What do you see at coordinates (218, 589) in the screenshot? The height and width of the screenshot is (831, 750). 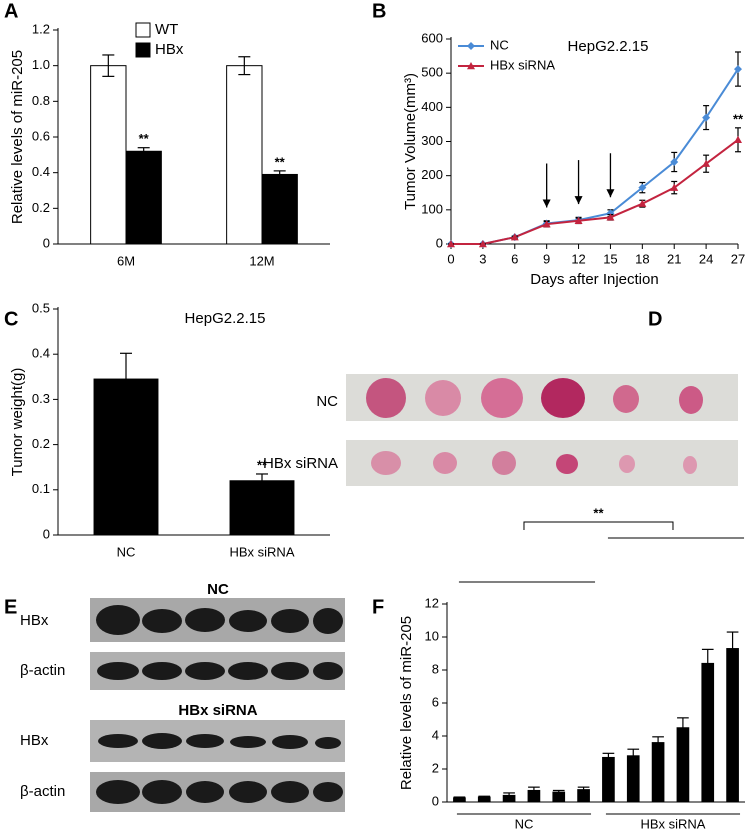 I see `blot-title: NC` at bounding box center [218, 589].